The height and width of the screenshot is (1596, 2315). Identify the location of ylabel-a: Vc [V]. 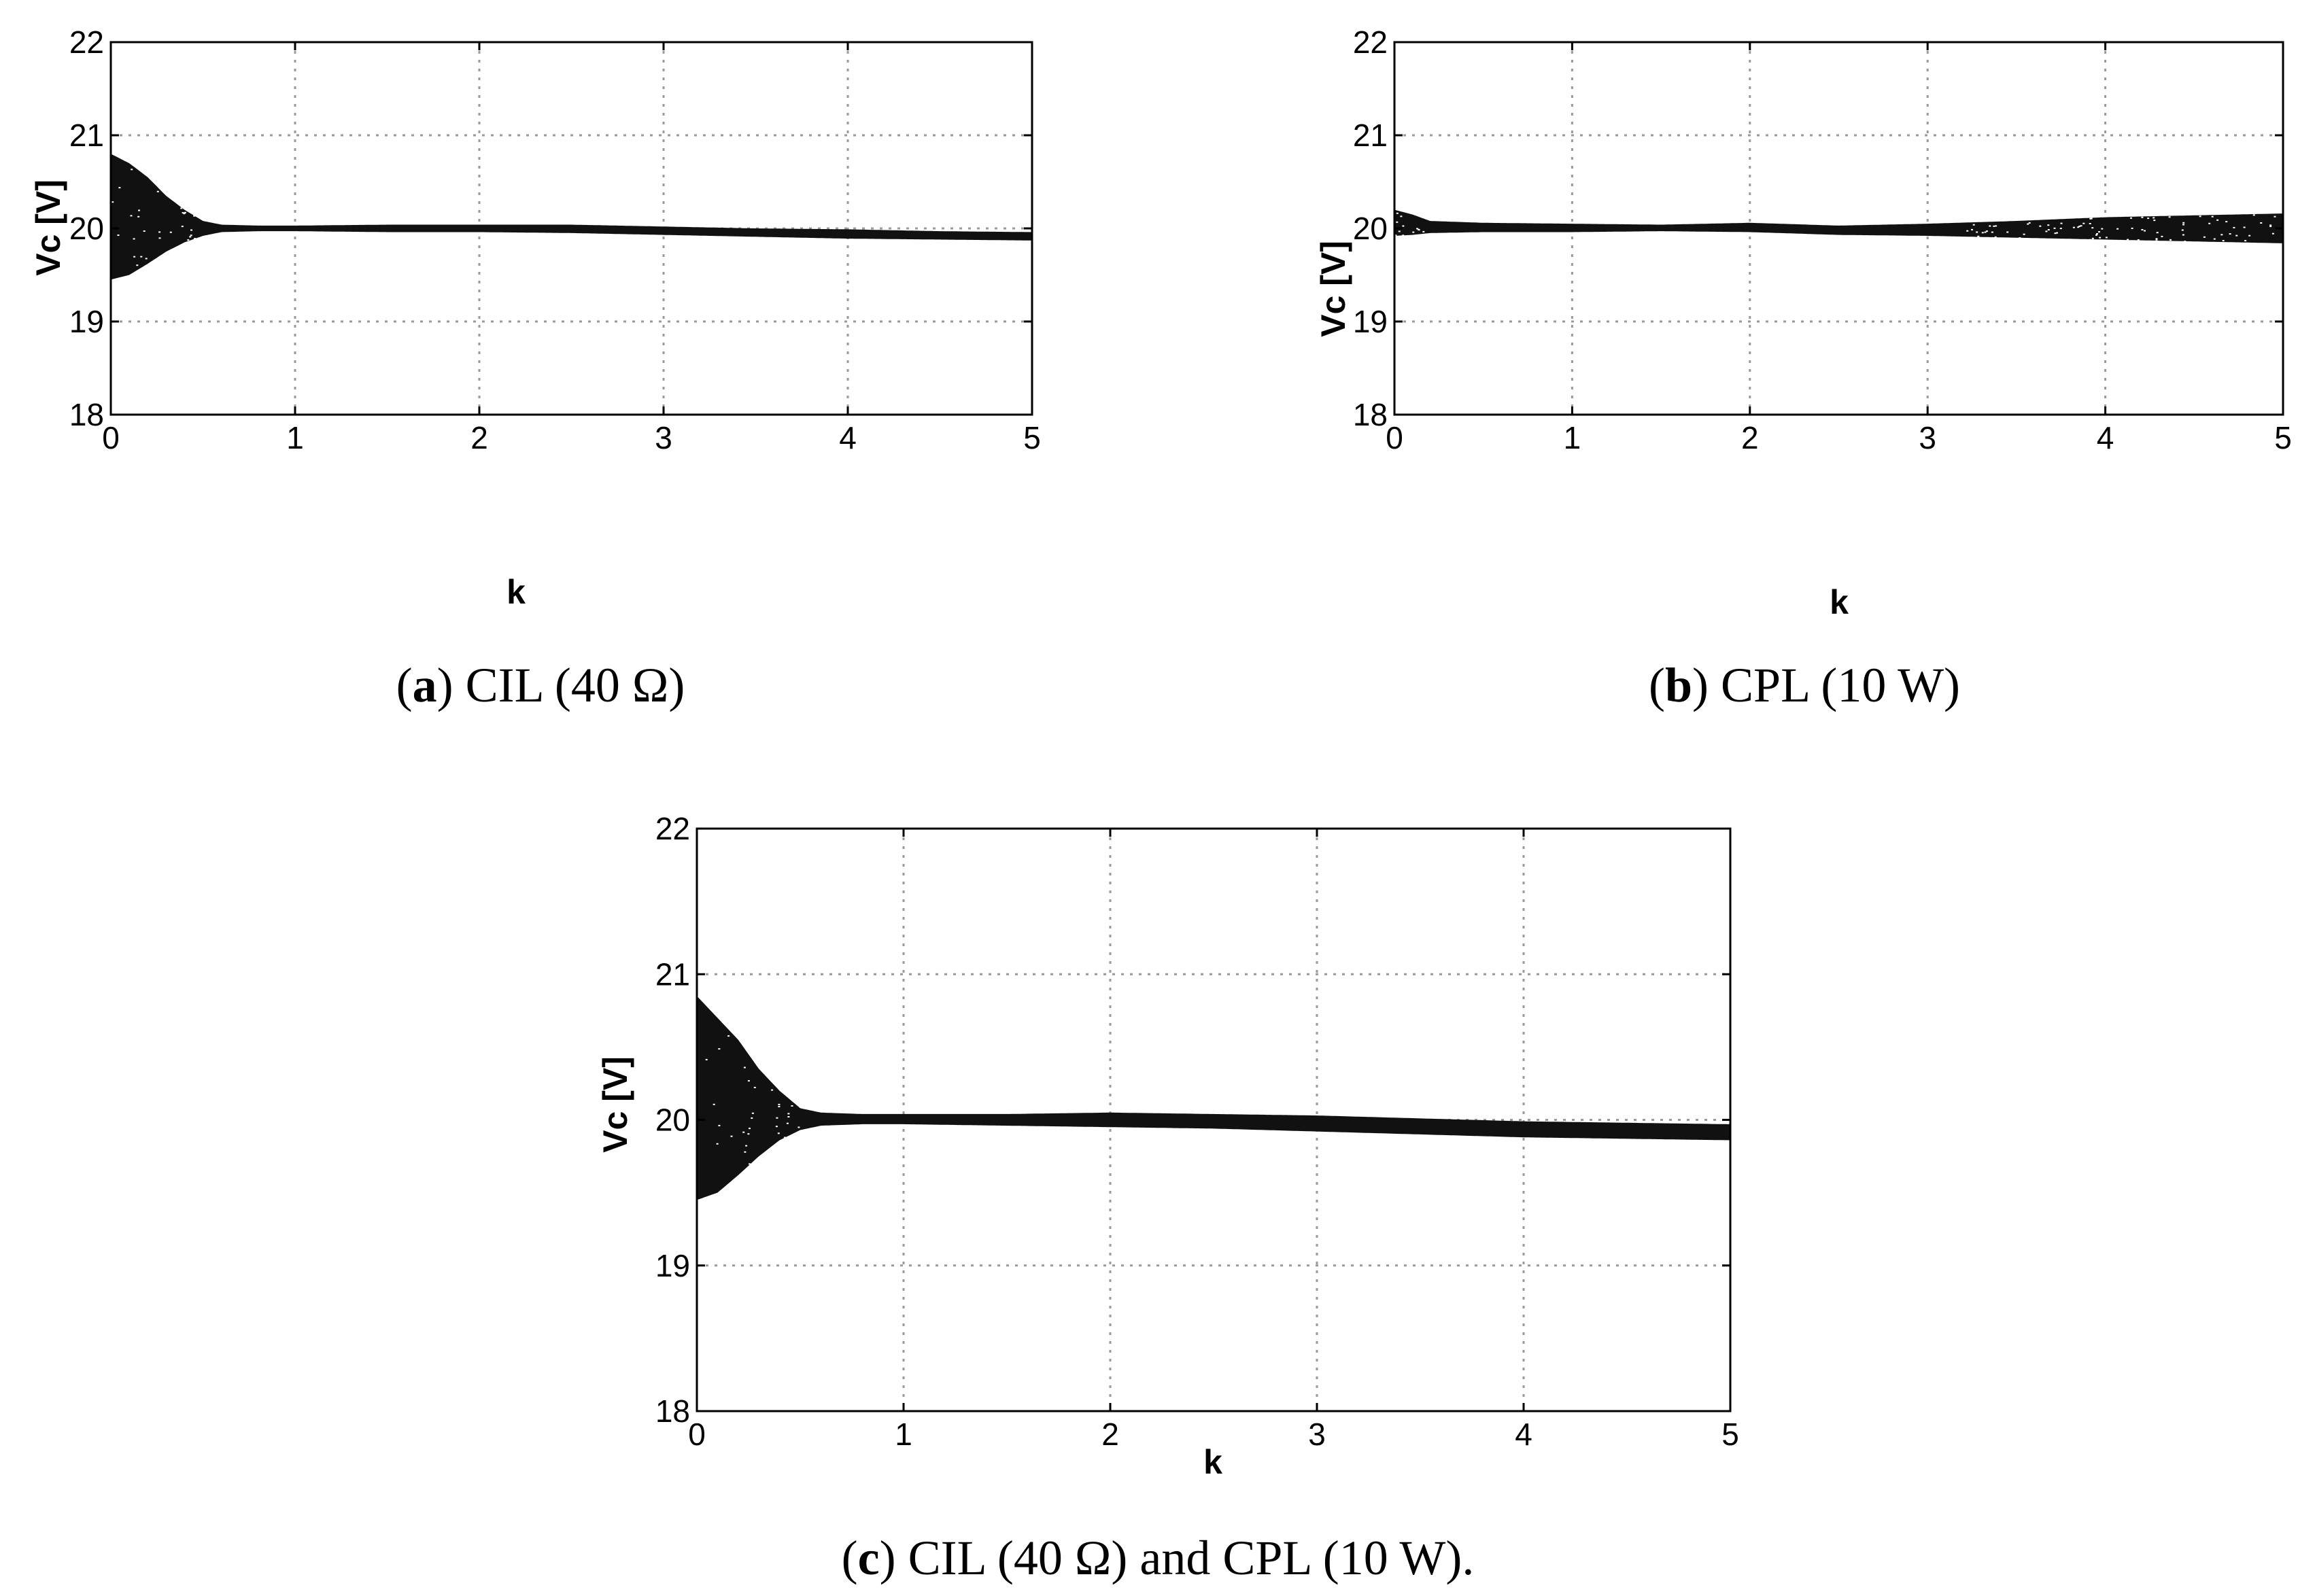
(48, 227).